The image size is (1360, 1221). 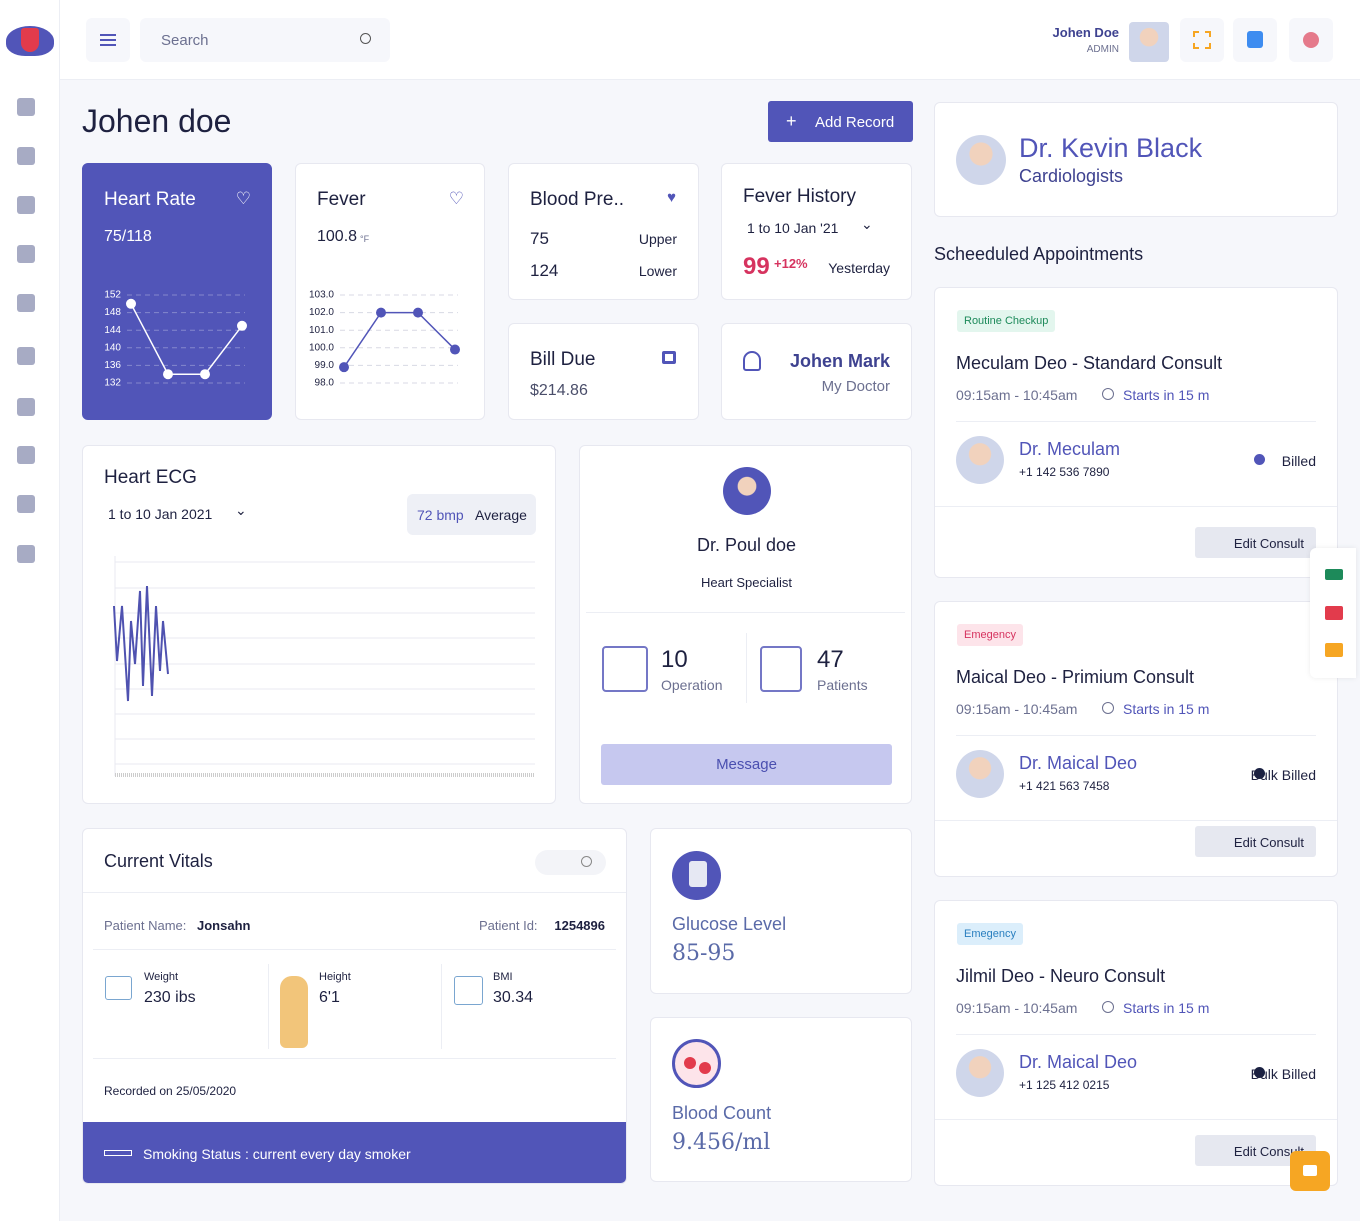 I want to click on glucose-card: Glucose Level 85-95, so click(x=781, y=911).